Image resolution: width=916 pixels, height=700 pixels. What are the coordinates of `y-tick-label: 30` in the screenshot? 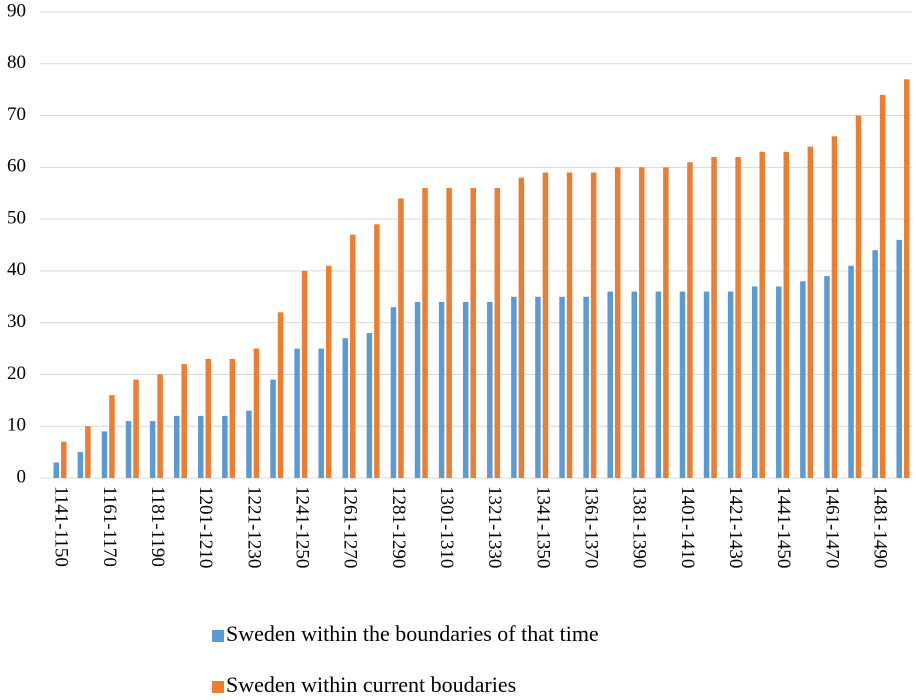 It's located at (16, 321).